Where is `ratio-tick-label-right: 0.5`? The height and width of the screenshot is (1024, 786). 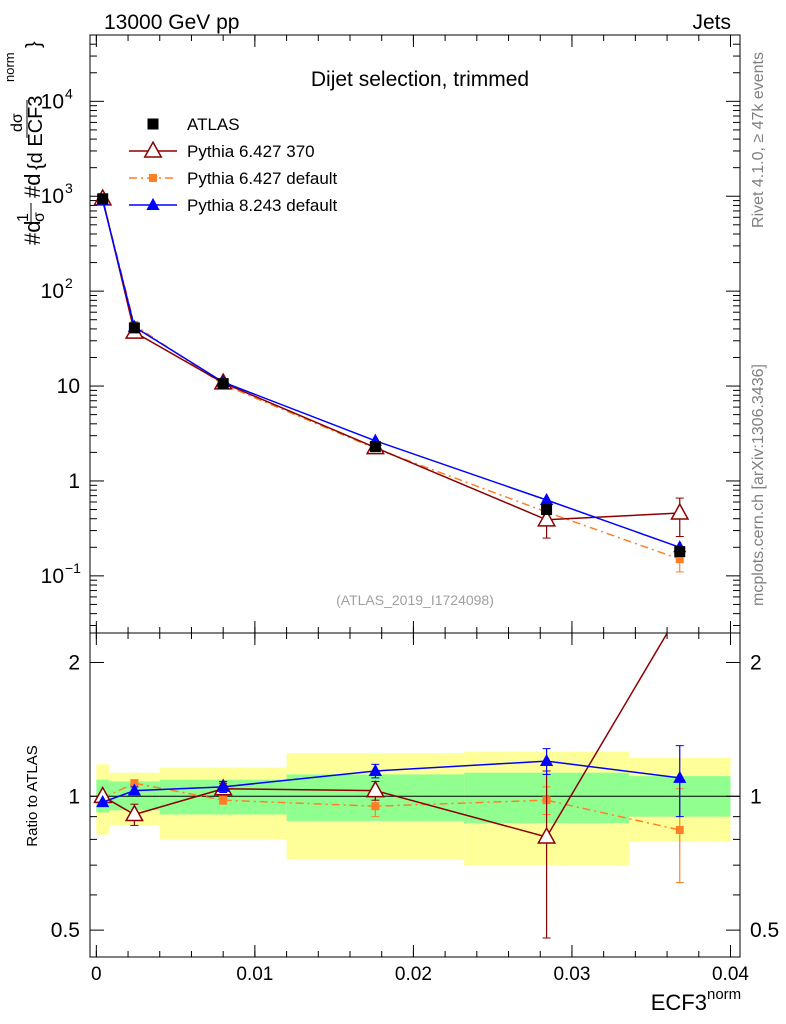 ratio-tick-label-right: 0.5 is located at coordinates (764, 930).